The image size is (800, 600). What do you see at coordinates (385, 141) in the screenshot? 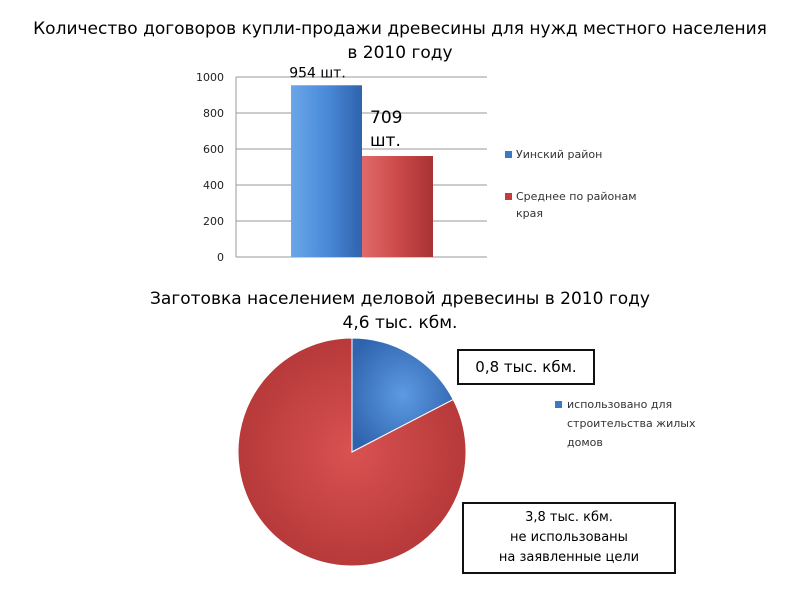
I see `bar-data-label: шт.` at bounding box center [385, 141].